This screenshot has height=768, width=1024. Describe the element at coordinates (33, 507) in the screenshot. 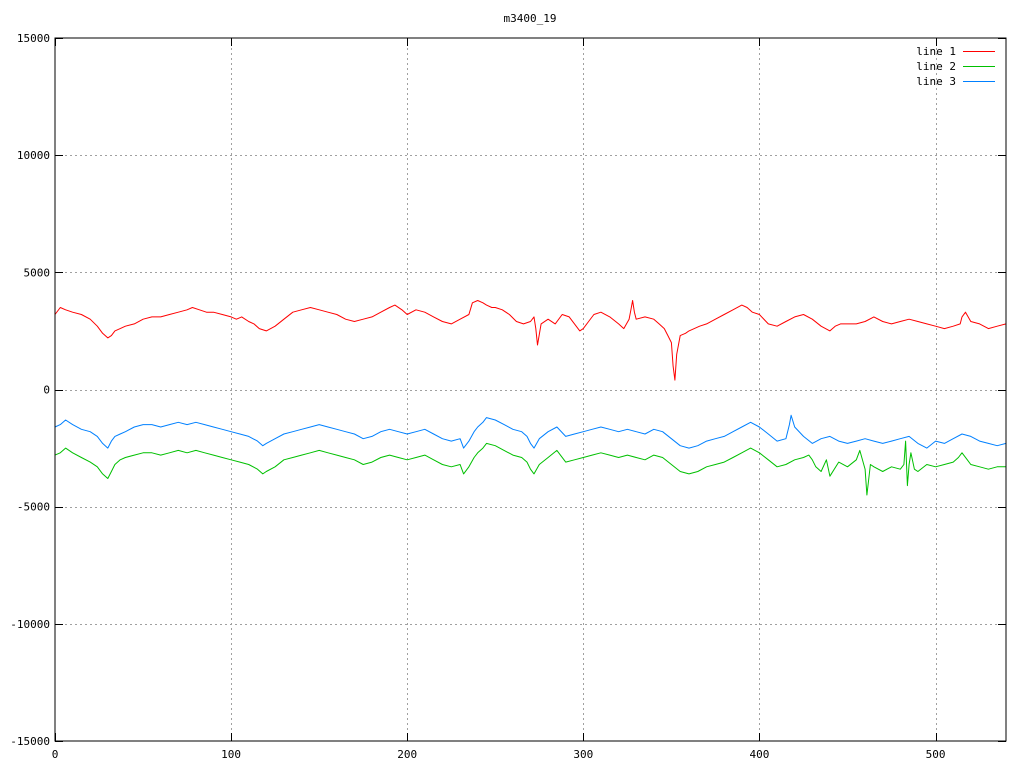

I see `y-tick-label: -5000` at that location.